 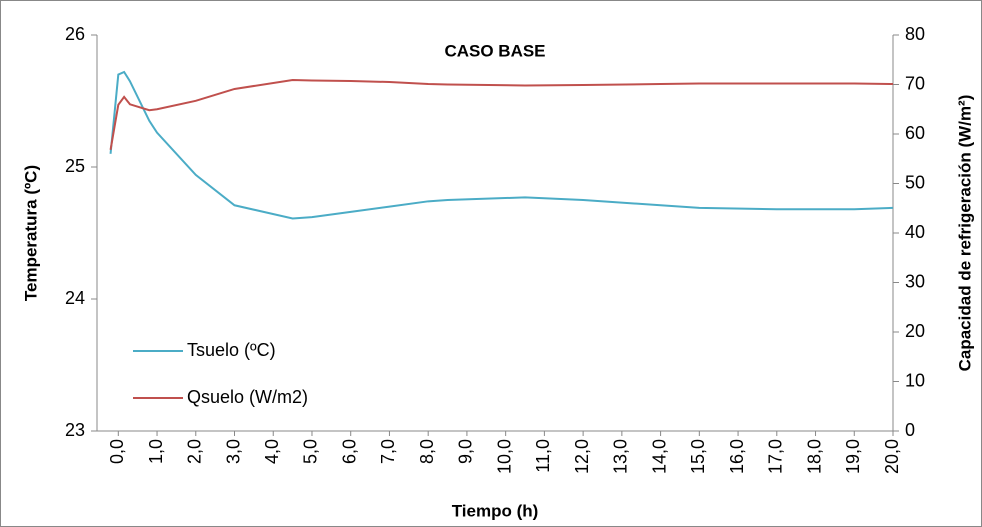 What do you see at coordinates (156, 451) in the screenshot?
I see `x-tick-label: 1,0` at bounding box center [156, 451].